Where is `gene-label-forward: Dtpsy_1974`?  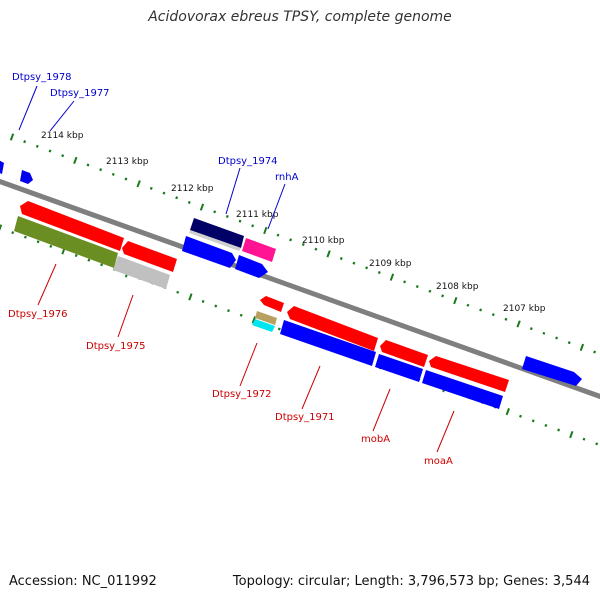
gene-label-forward: Dtpsy_1974 is located at coordinates (248, 161).